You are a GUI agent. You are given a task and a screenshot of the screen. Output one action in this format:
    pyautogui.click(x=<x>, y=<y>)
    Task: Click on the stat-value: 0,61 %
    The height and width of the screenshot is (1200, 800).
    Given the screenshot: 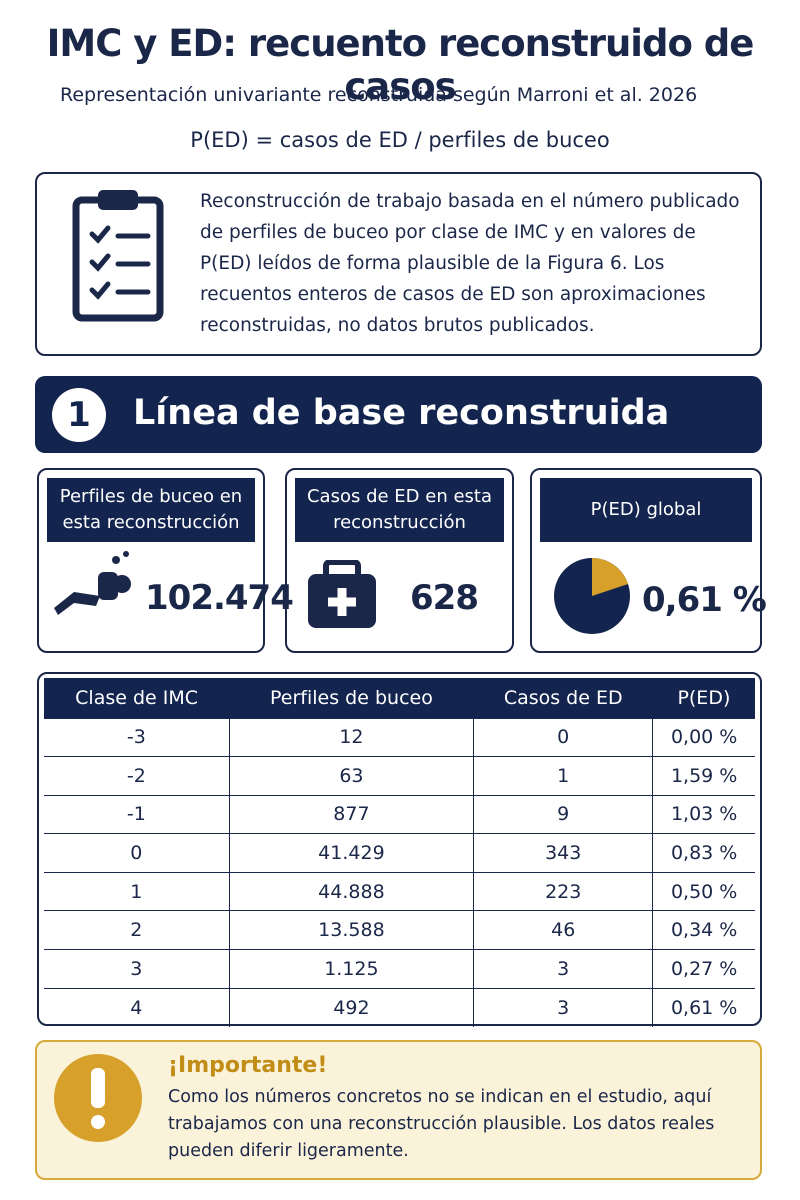 What is the action you would take?
    pyautogui.click(x=704, y=600)
    